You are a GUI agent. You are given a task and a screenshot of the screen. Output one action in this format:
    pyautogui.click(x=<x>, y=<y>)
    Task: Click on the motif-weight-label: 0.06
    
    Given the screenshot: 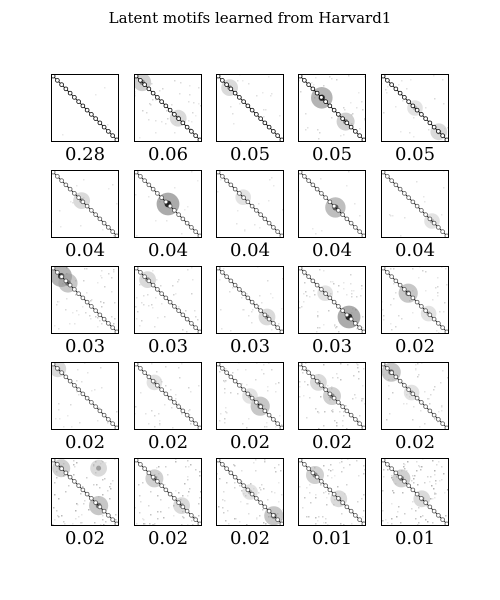 What is the action you would take?
    pyautogui.click(x=168, y=154)
    